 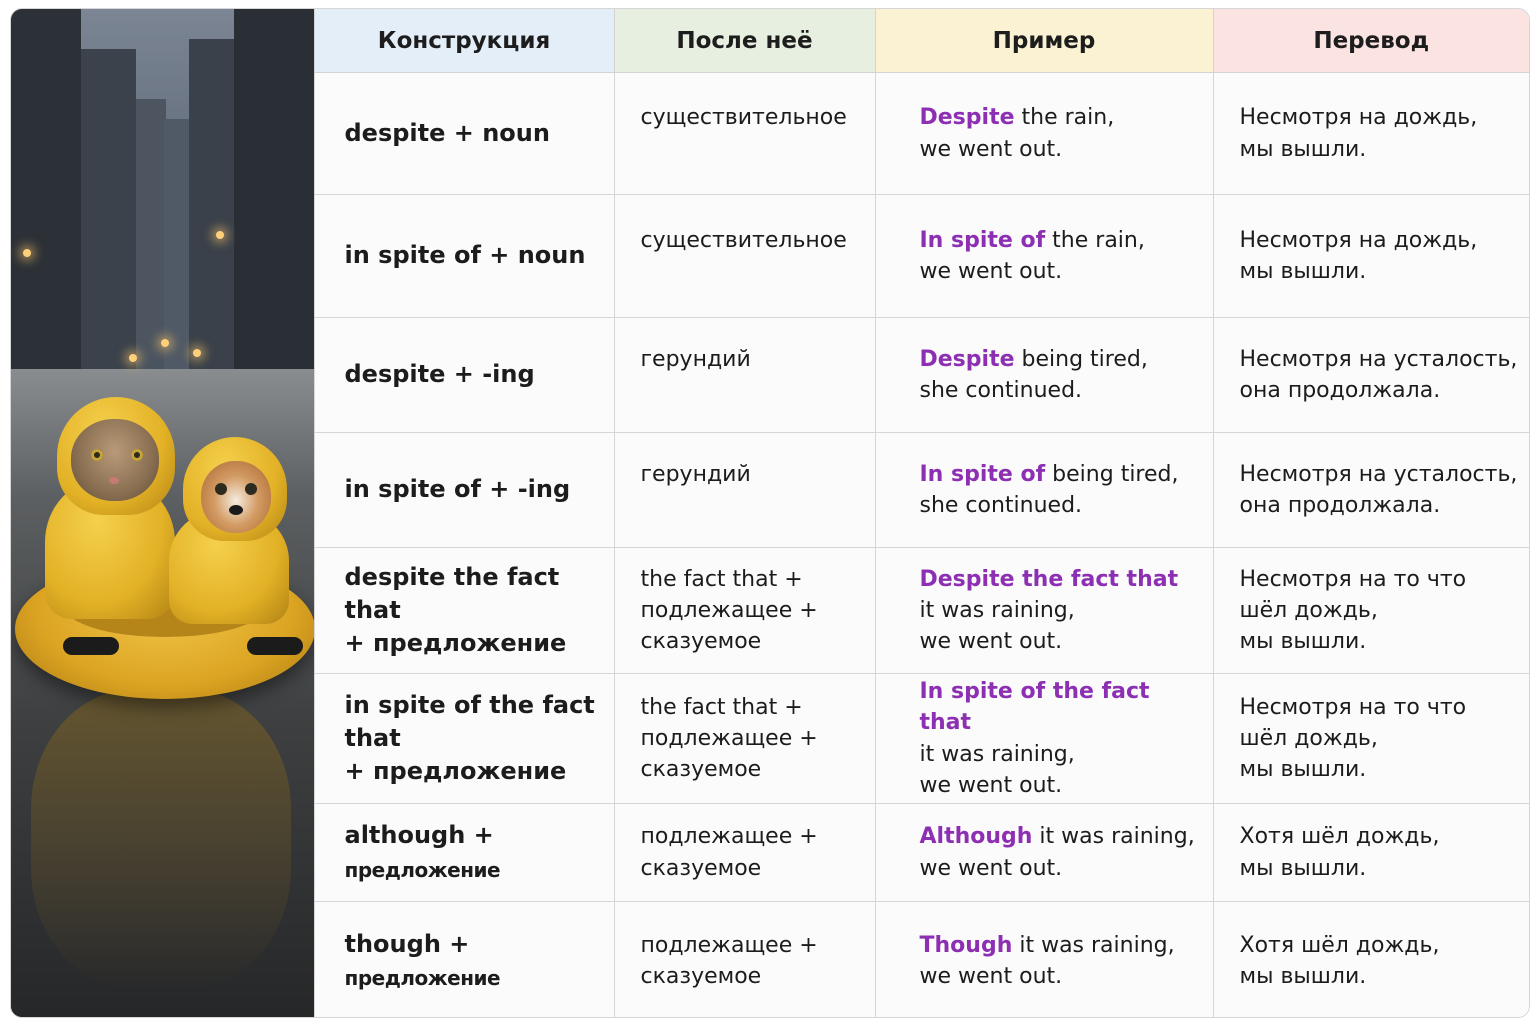 I want to click on translation-cell: Несмотря на то что шёл дождь, мы вышли., so click(x=1370, y=738).